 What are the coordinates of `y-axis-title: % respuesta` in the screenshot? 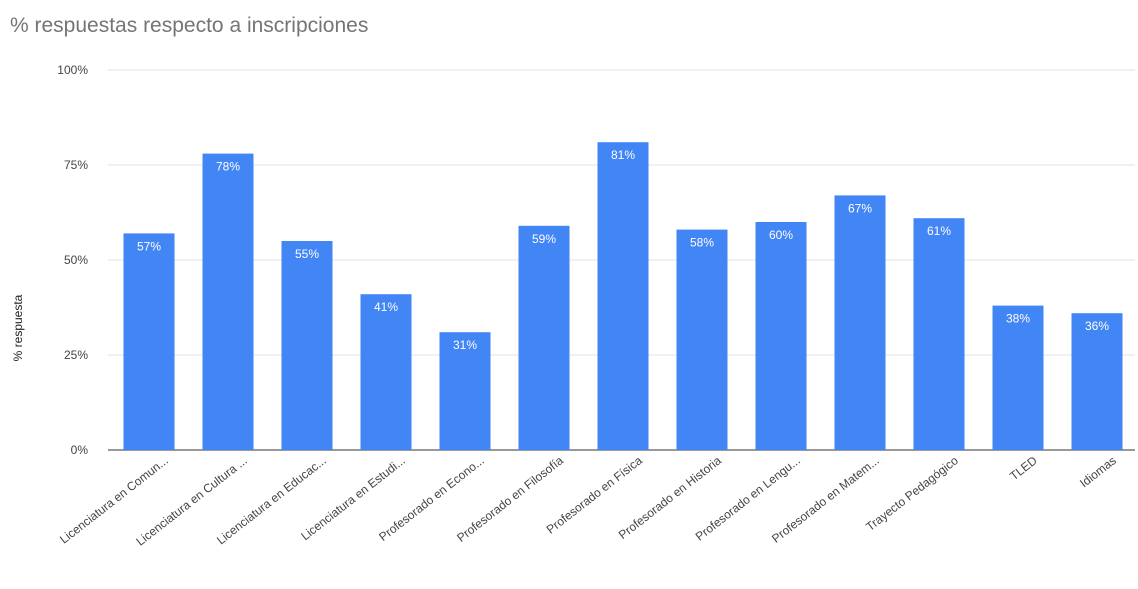 It's located at (18, 327).